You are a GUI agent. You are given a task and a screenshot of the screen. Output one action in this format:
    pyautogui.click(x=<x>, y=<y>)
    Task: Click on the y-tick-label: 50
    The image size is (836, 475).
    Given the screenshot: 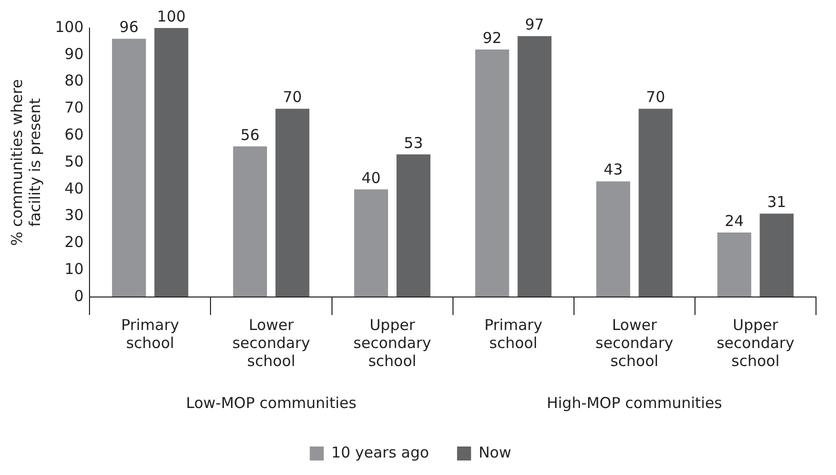 What is the action you would take?
    pyautogui.click(x=74, y=161)
    